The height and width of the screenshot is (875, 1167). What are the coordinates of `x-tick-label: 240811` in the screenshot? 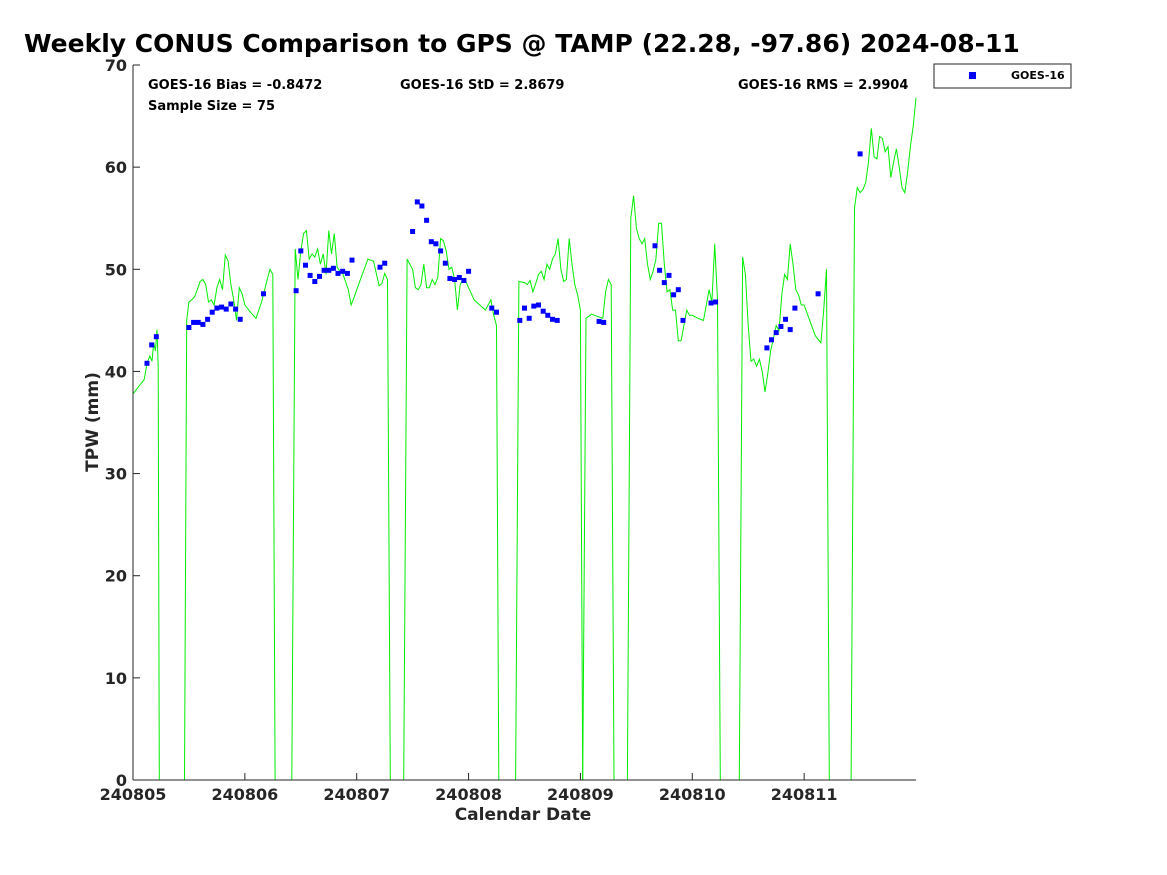 It's located at (804, 794).